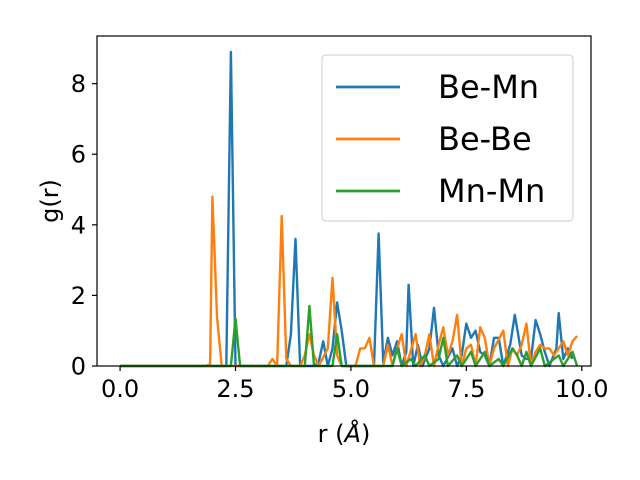  What do you see at coordinates (78, 367) in the screenshot?
I see `y-tick-label: 0` at bounding box center [78, 367].